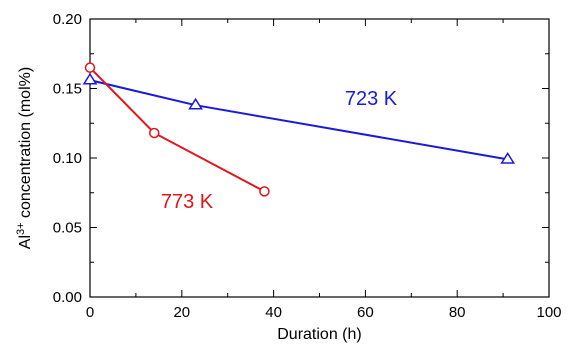 This screenshot has height=347, width=574. What do you see at coordinates (319, 334) in the screenshot?
I see `x-axis-title: Duration (h)` at bounding box center [319, 334].